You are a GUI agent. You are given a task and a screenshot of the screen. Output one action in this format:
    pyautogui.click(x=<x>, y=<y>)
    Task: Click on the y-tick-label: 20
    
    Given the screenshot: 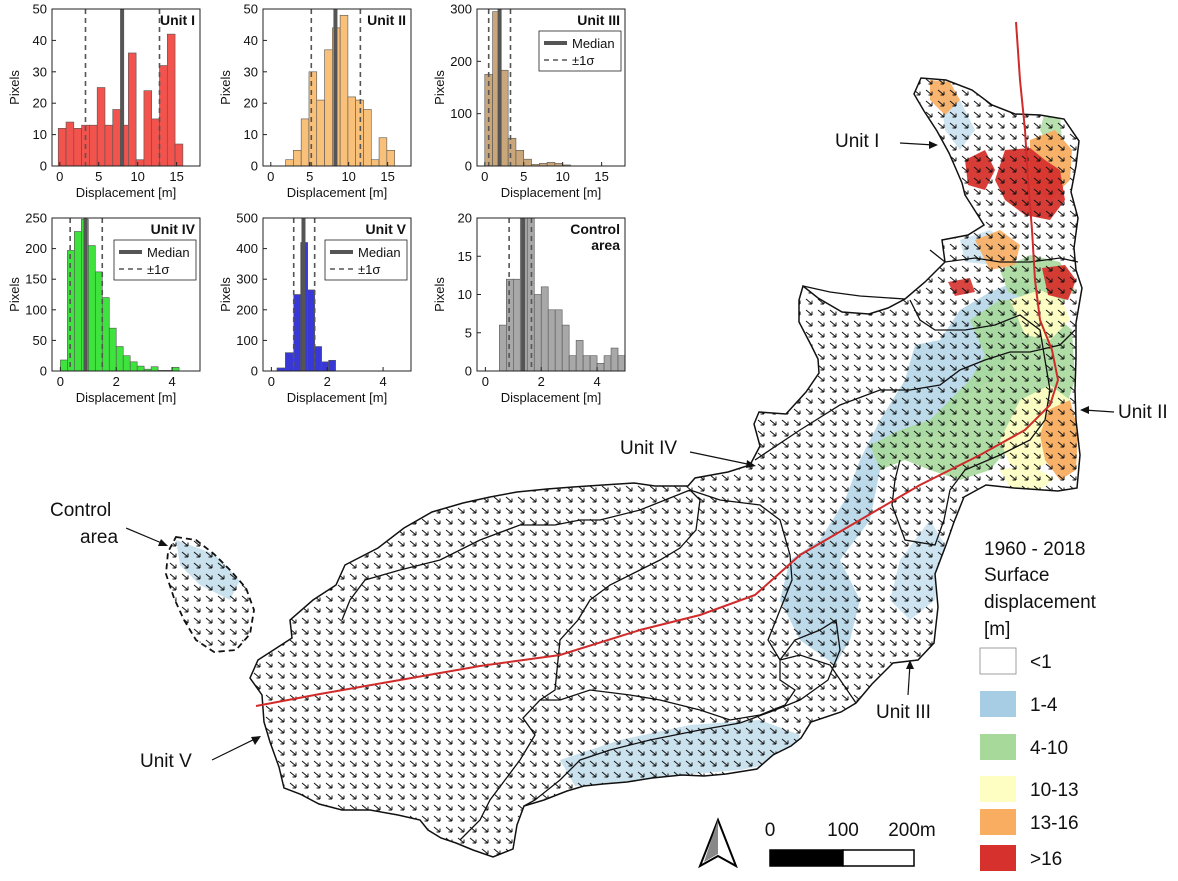 What is the action you would take?
    pyautogui.click(x=40, y=103)
    